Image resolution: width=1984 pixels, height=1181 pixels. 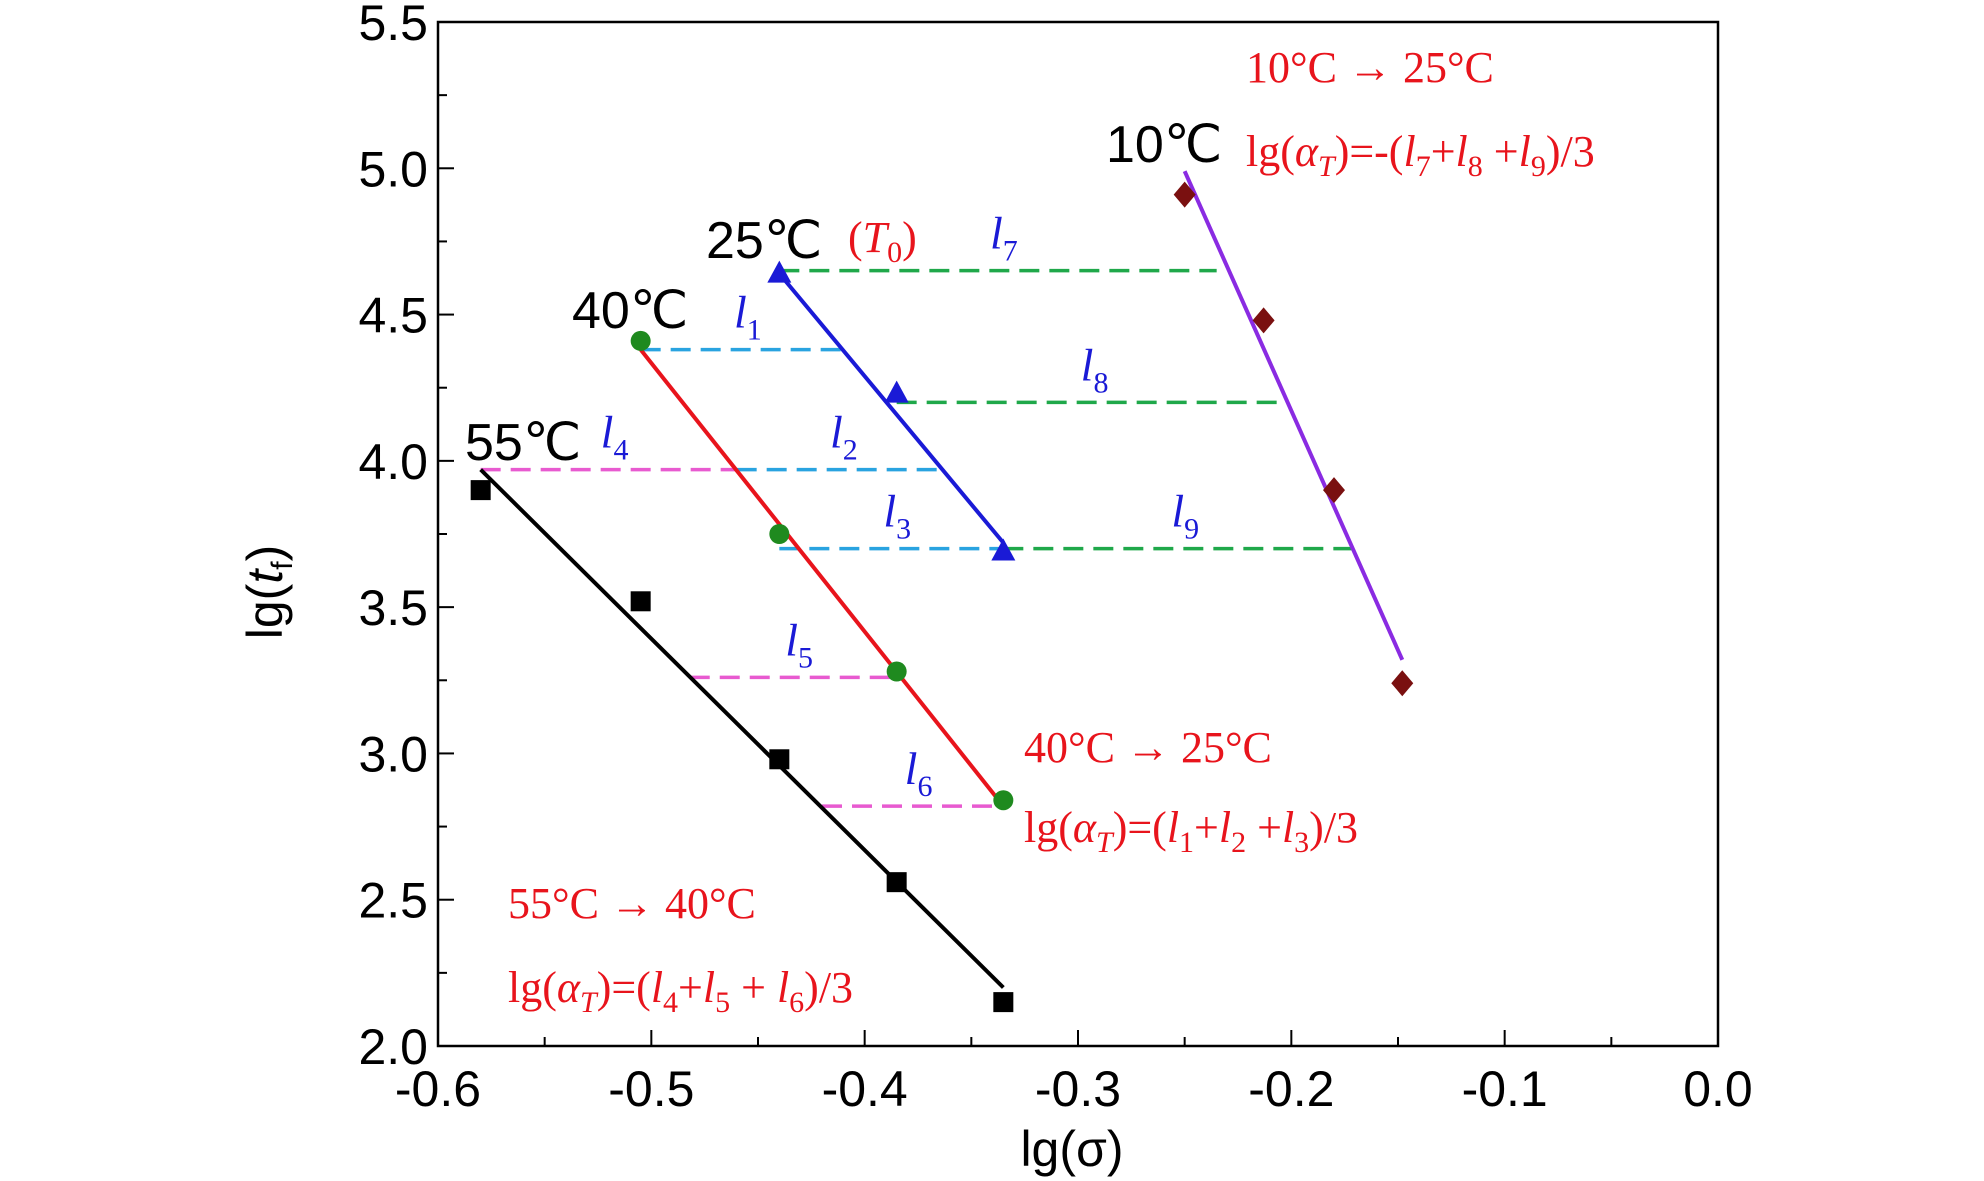 I want to click on x-tick-label: -0.6, so click(x=438, y=1089).